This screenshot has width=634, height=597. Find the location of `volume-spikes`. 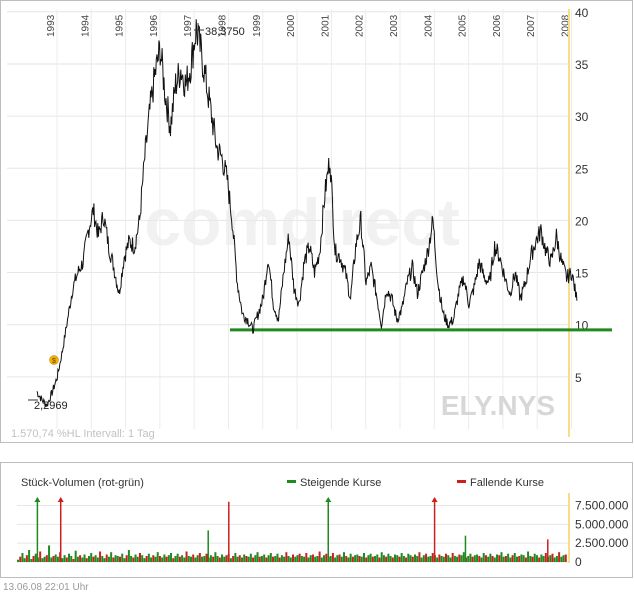

volume-spikes is located at coordinates (291, 529).